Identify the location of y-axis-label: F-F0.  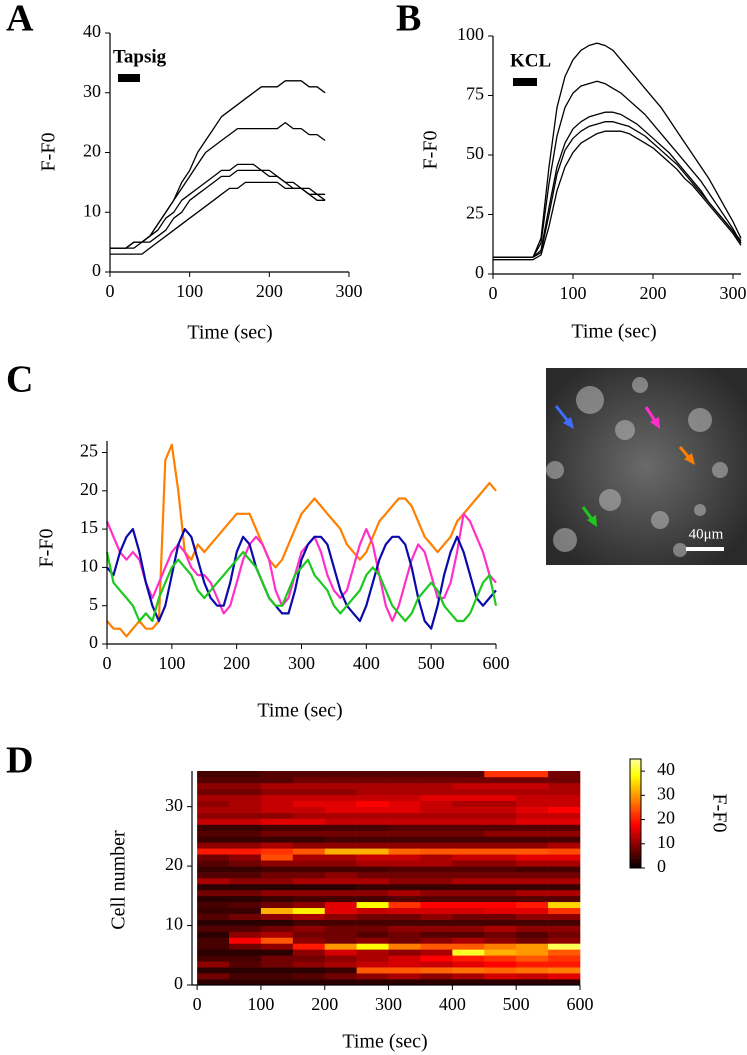
(431, 150).